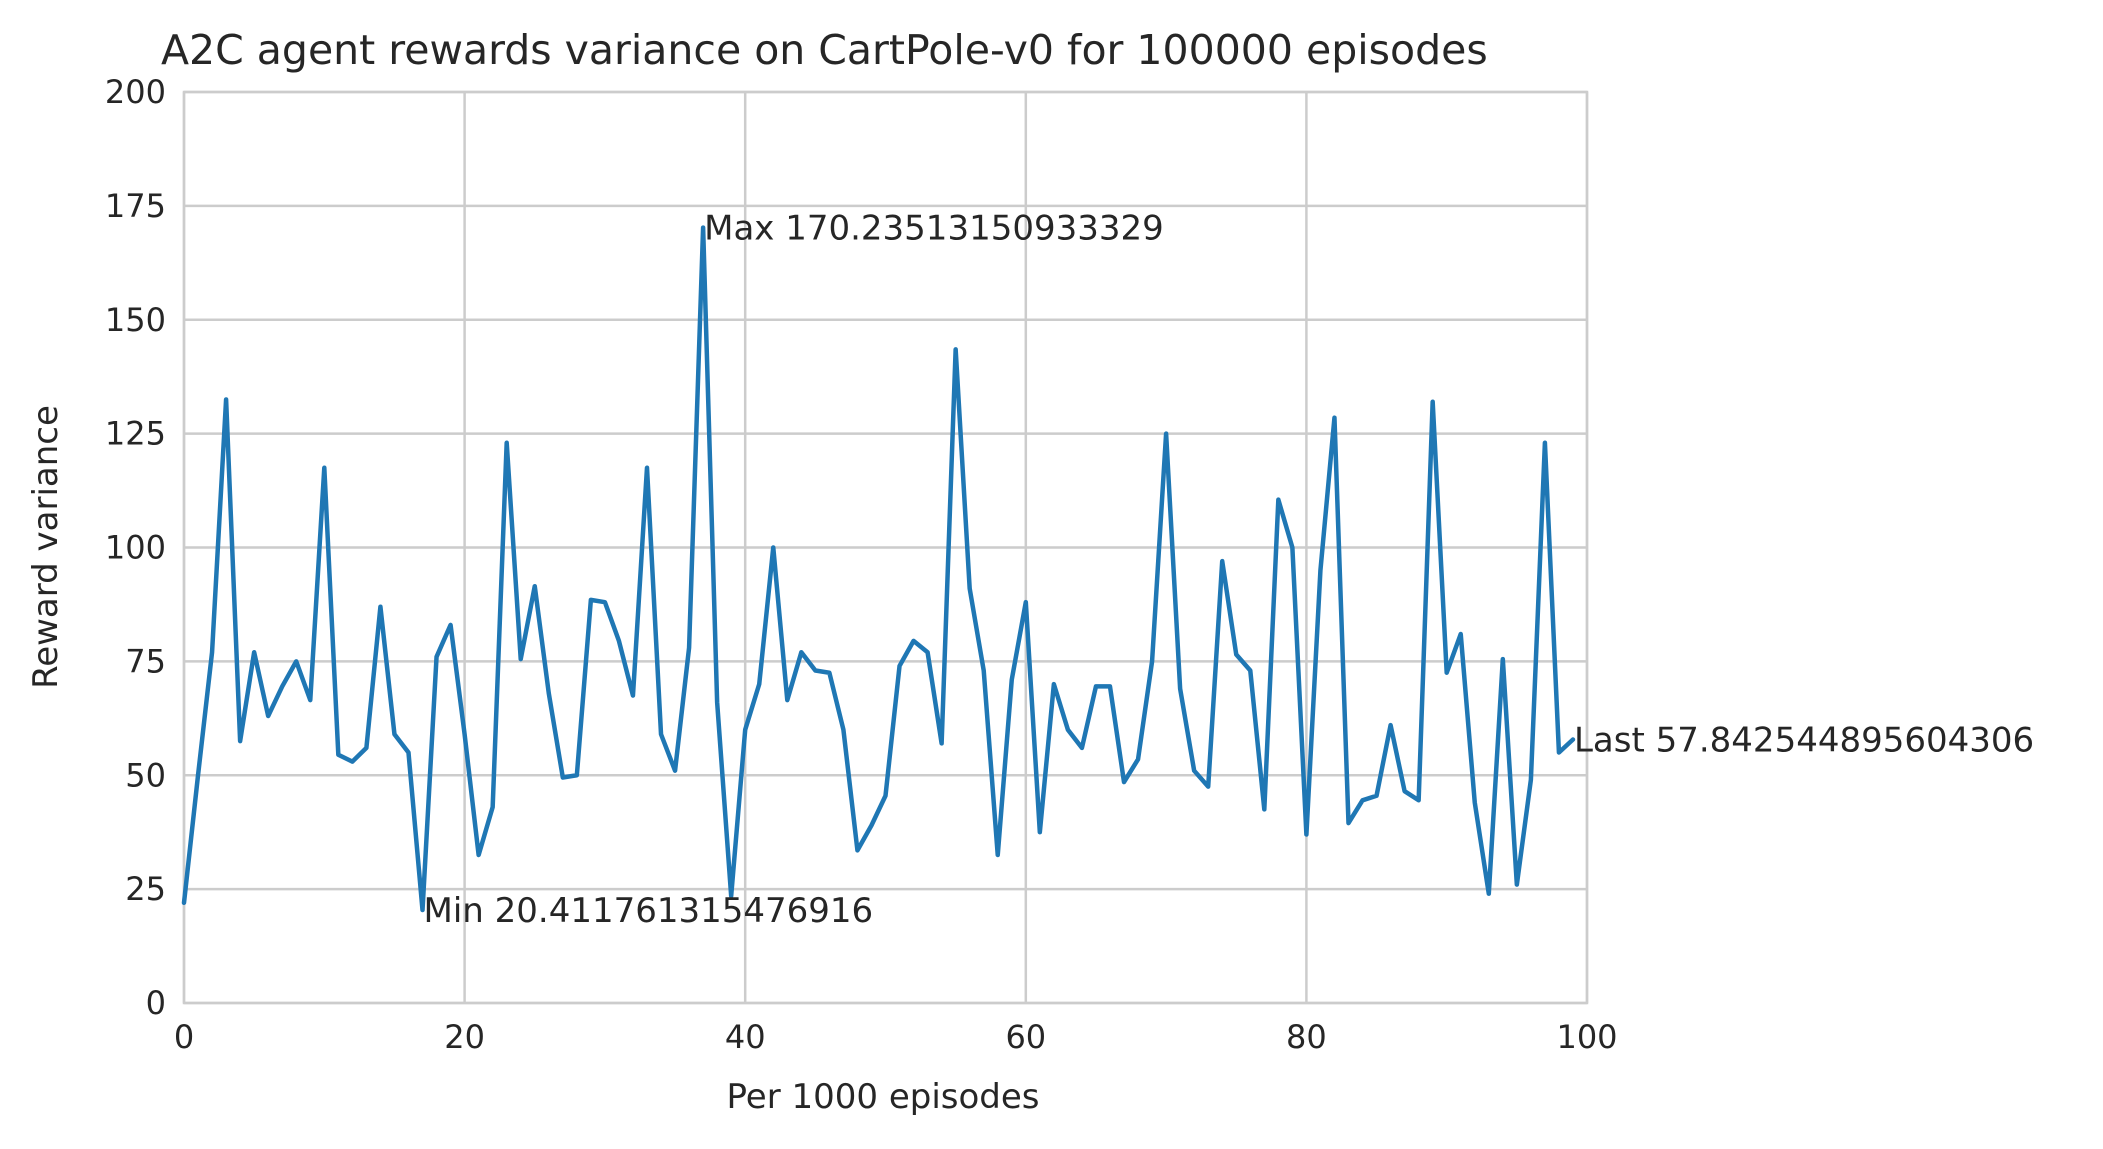 The image size is (2103, 1149). What do you see at coordinates (46, 547) in the screenshot?
I see `y-axis-label: Reward variance` at bounding box center [46, 547].